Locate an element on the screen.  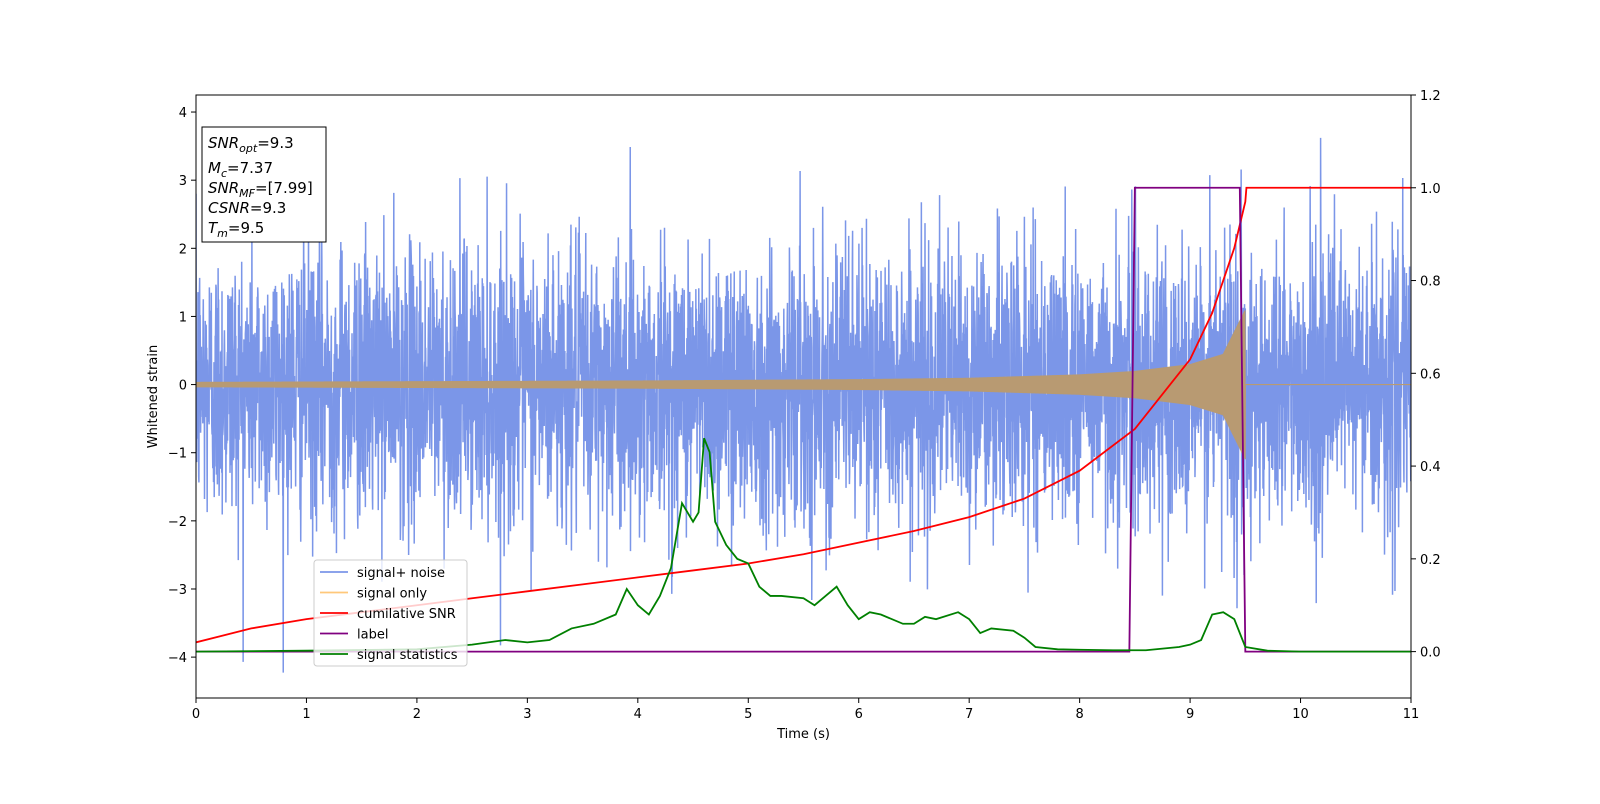
x-axis-label: Time (s) is located at coordinates (803, 734).